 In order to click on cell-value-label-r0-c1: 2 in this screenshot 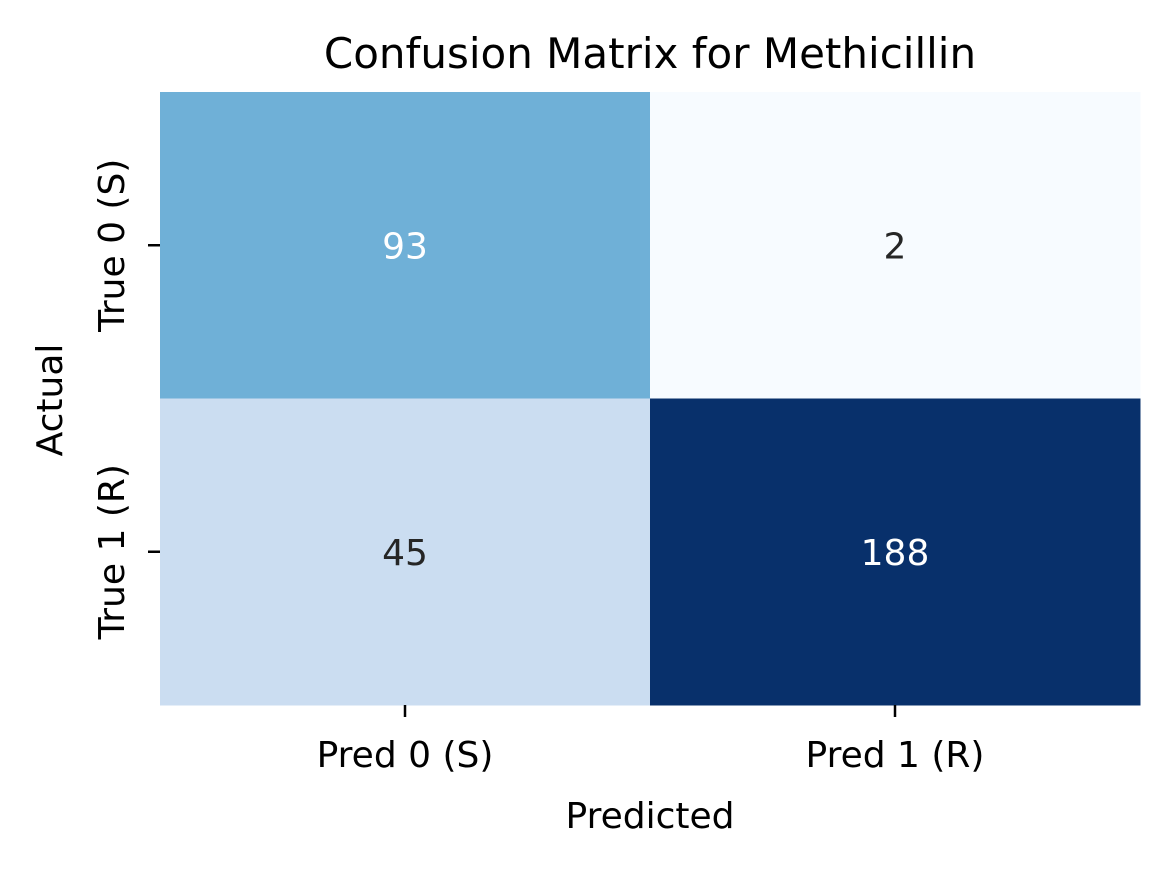, I will do `click(895, 246)`.